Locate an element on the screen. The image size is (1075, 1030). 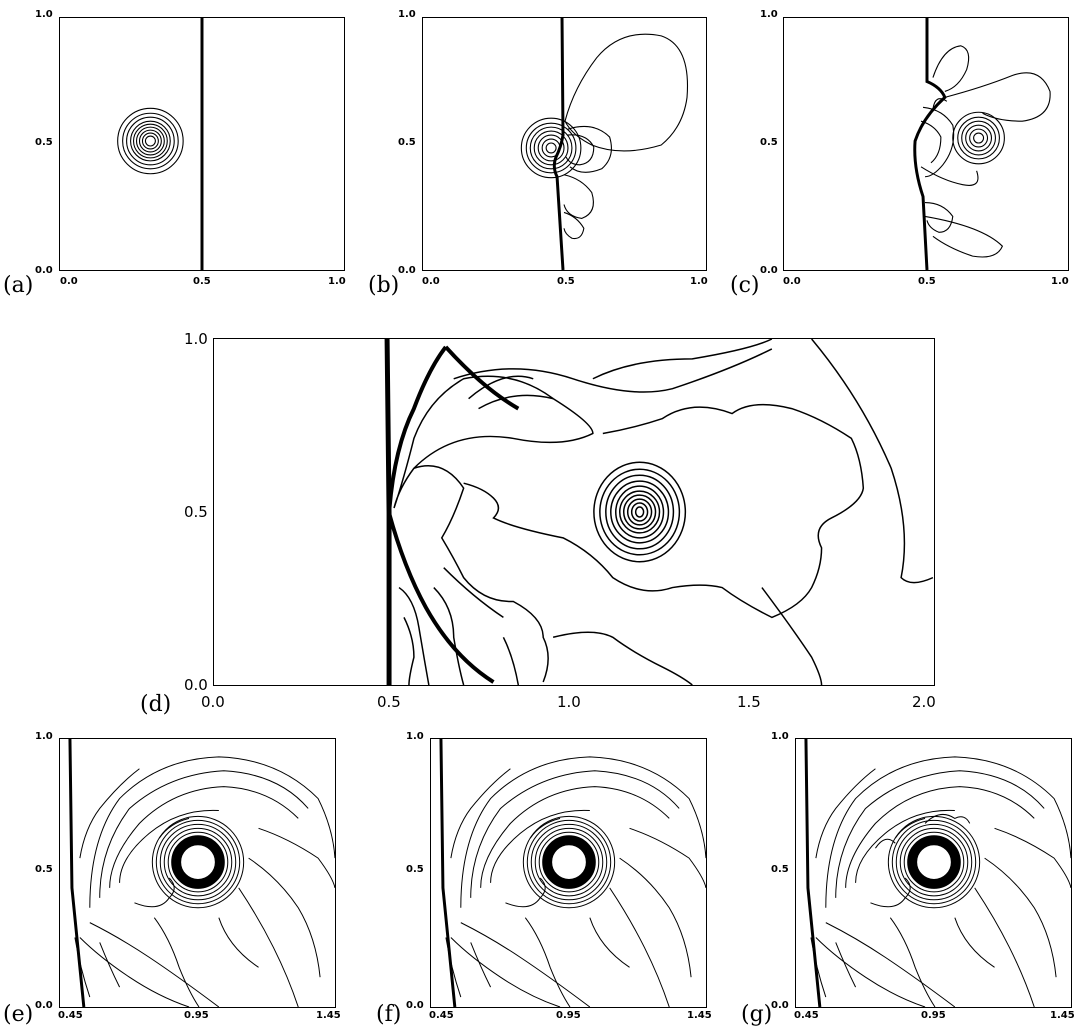
contour-plot-f is located at coordinates (572, 873).